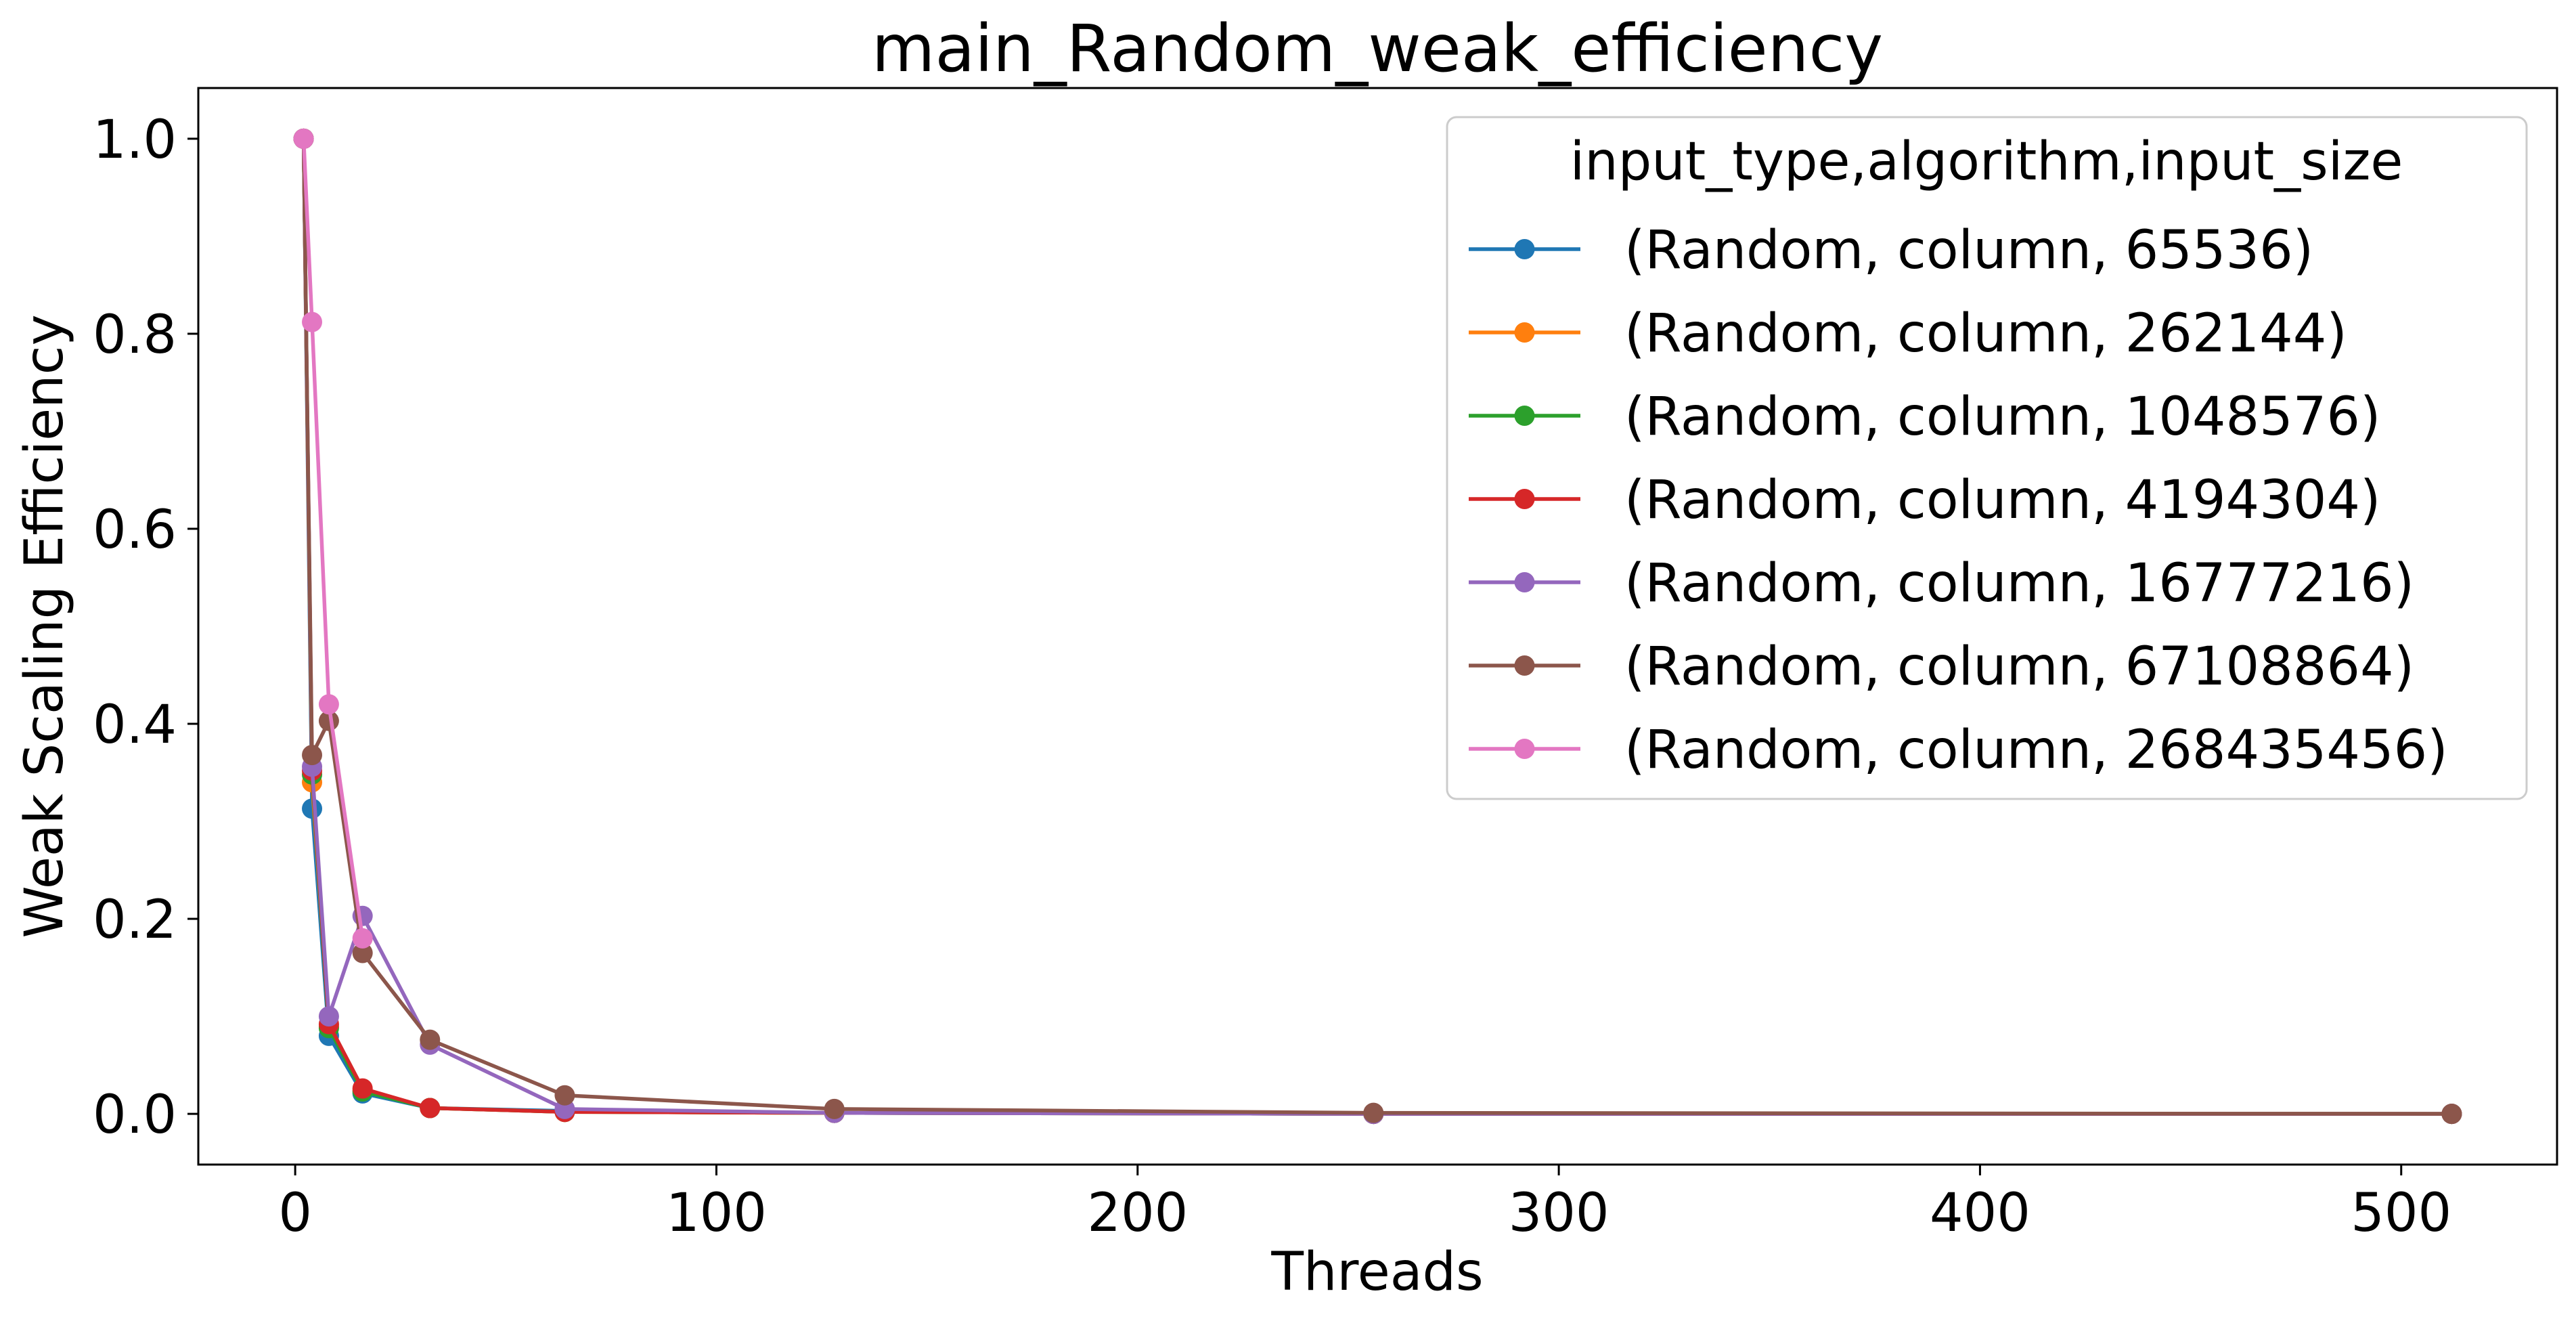 This screenshot has height=1323, width=2576. Describe the element at coordinates (1986, 161) in the screenshot. I see `legend-title: input_type,algorithm,input_size` at that location.